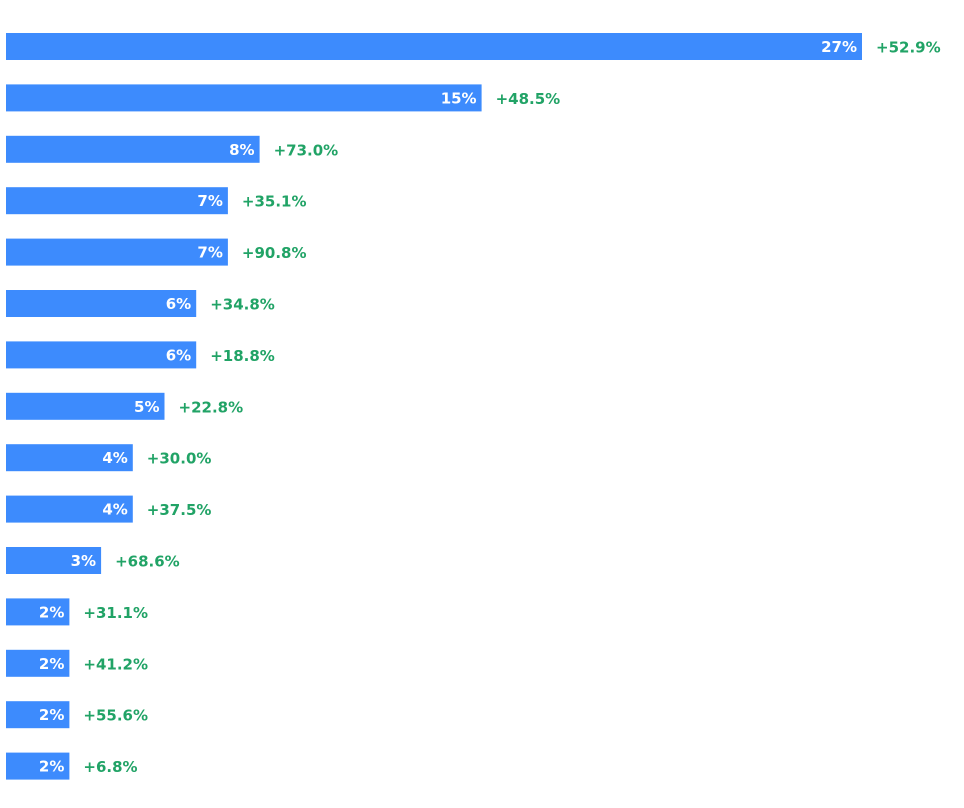 The image size is (964, 808). What do you see at coordinates (242, 305) in the screenshot?
I see `change-label: +34.8%` at bounding box center [242, 305].